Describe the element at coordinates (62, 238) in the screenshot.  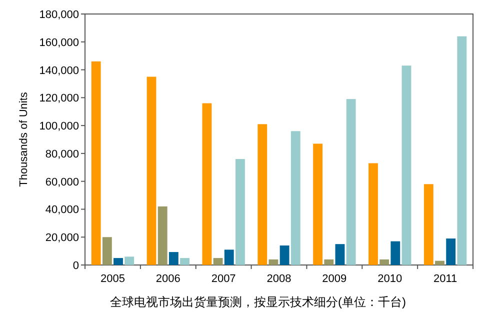
I see `y-tick-label: 20,000` at that location.